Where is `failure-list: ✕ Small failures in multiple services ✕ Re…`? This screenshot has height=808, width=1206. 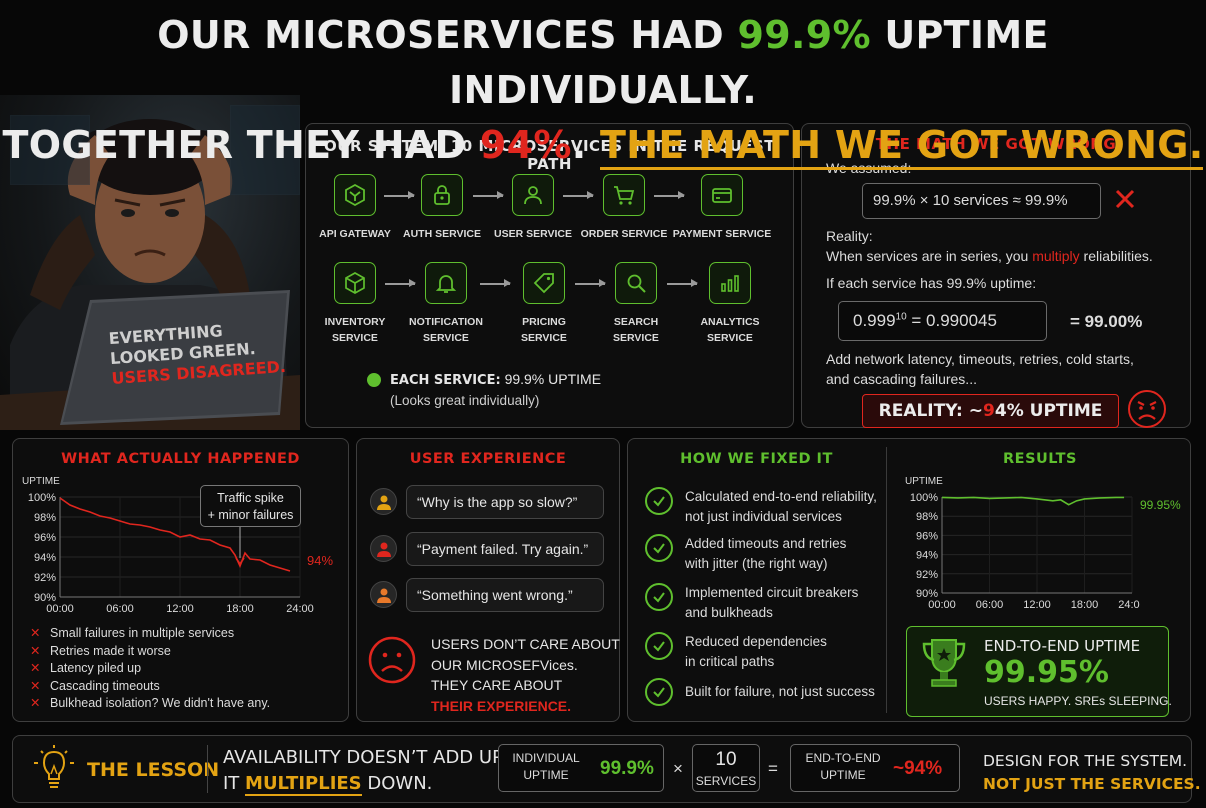
failure-list: ✕ Small failures in multiple services ✕ Re… is located at coordinates (150, 669).